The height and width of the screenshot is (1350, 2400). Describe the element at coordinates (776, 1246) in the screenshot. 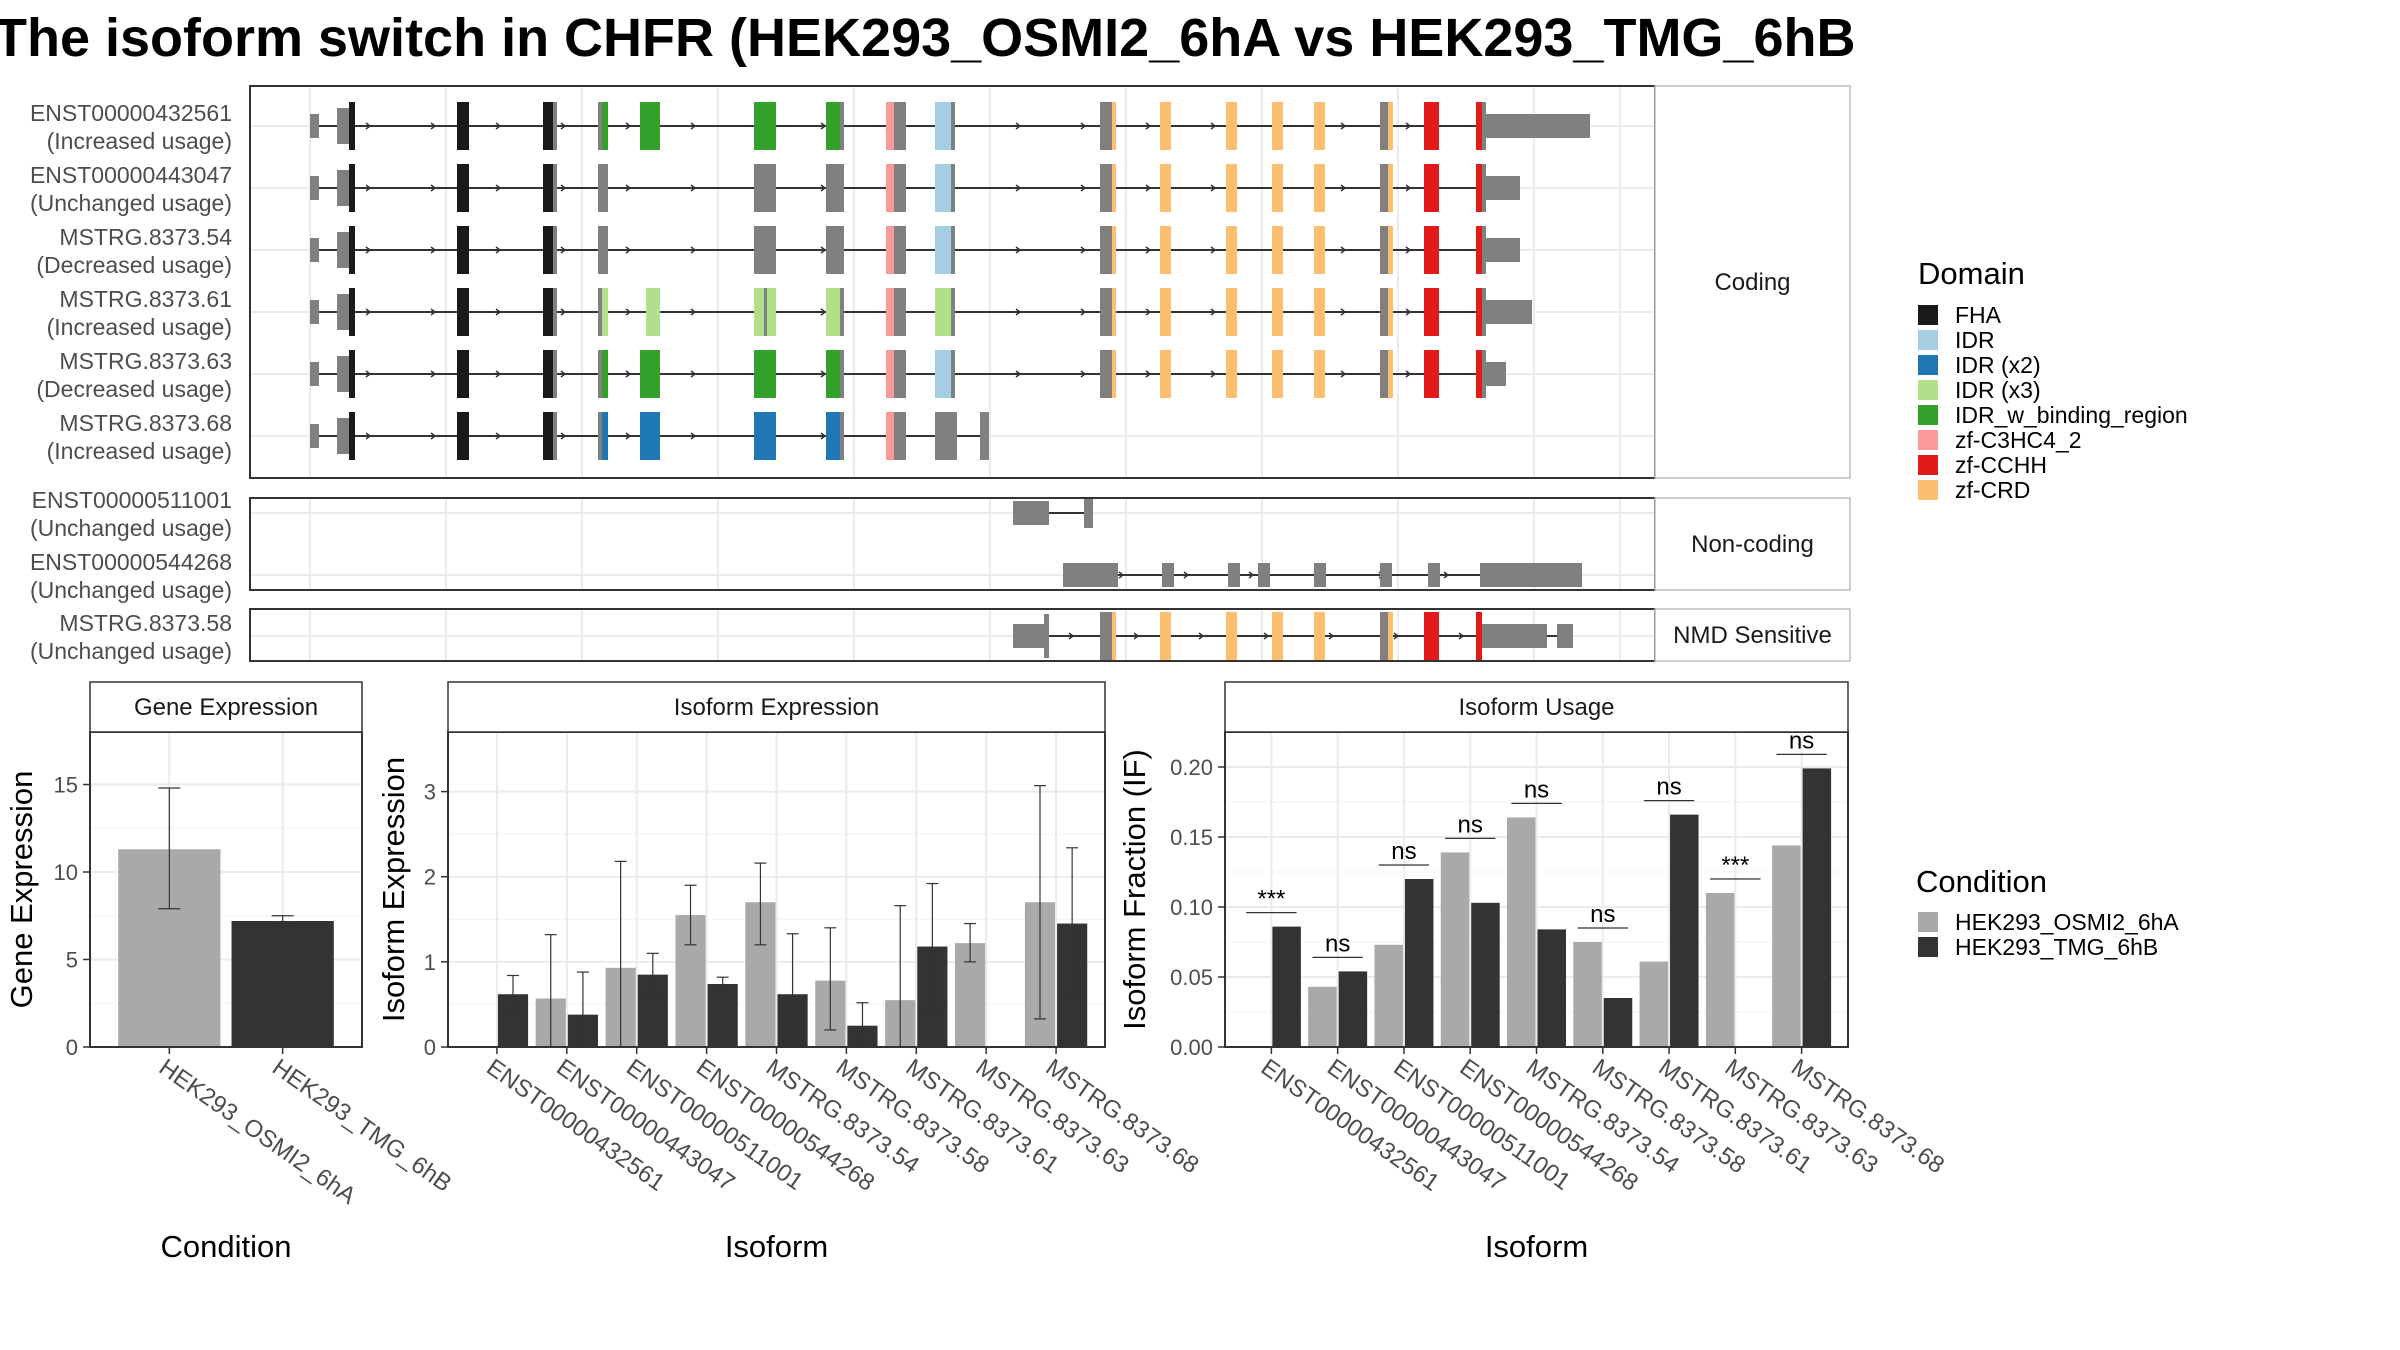

I see `x-axis-title: Isoform` at that location.